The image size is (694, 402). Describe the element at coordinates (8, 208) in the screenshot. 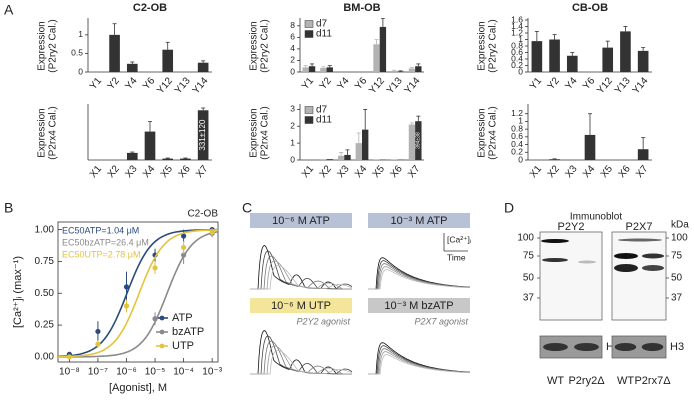

I see `panel-label: B` at that location.